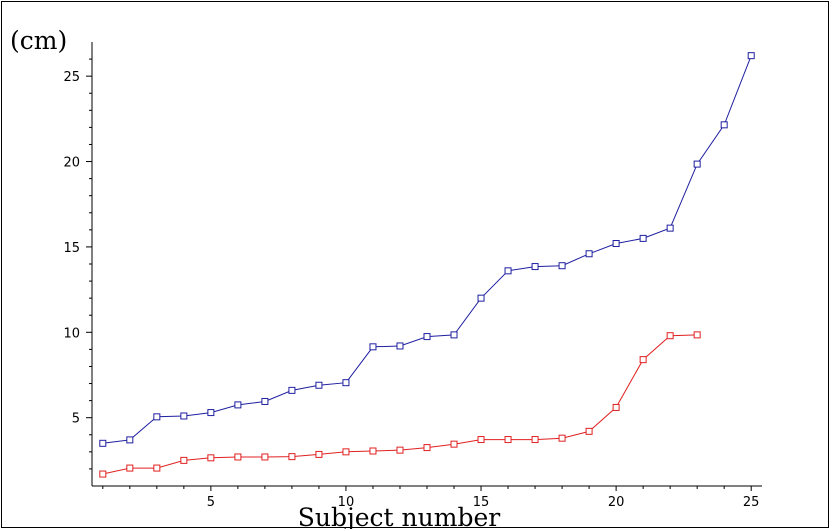 This screenshot has height=531, width=832. What do you see at coordinates (71, 333) in the screenshot?
I see `y-tick-label: 10` at bounding box center [71, 333].